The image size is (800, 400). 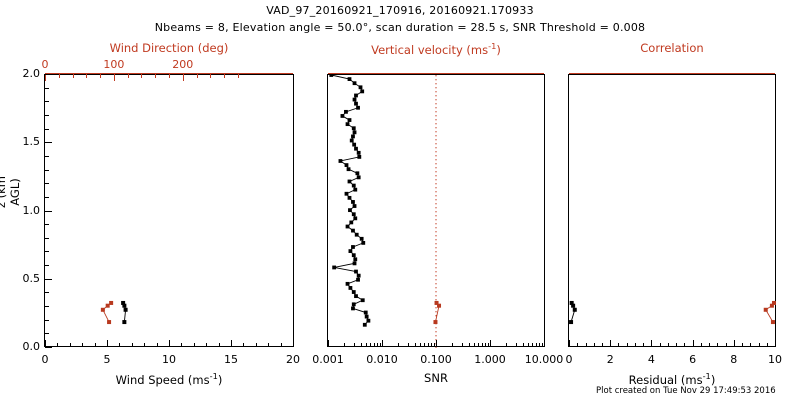 What do you see at coordinates (328, 359) in the screenshot?
I see `x-tick-label: 0.001` at bounding box center [328, 359].